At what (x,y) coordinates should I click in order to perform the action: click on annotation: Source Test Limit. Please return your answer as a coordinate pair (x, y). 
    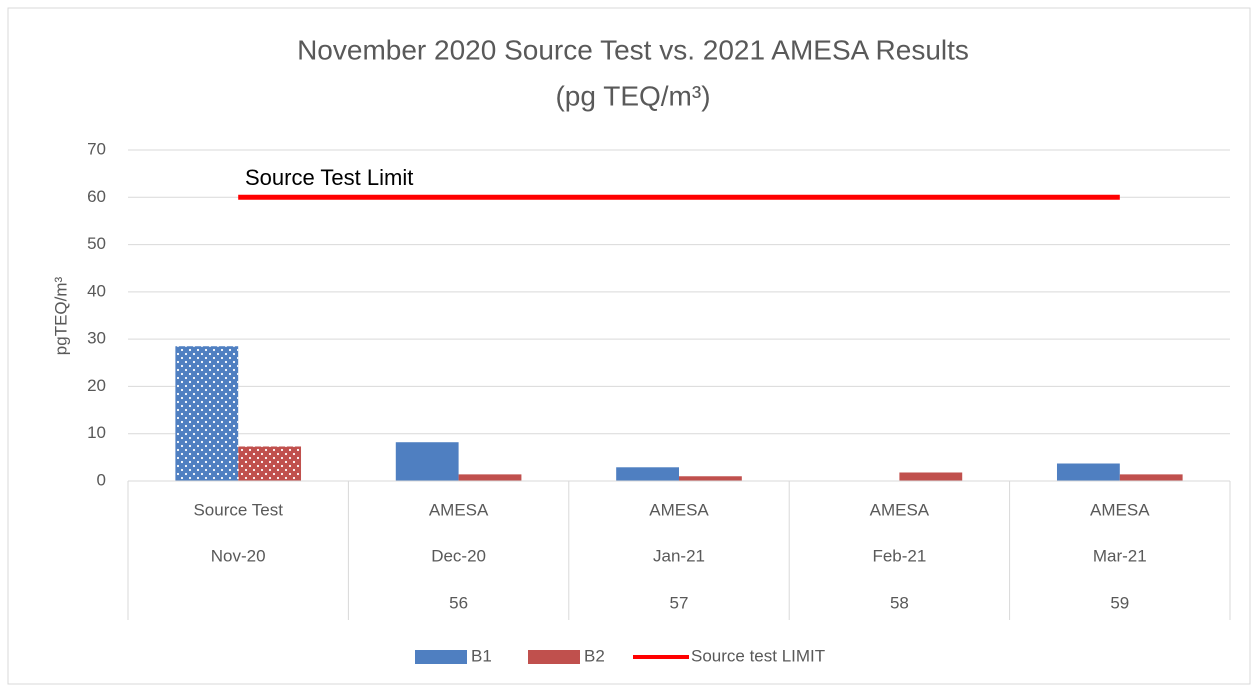
    Looking at the image, I should click on (329, 177).